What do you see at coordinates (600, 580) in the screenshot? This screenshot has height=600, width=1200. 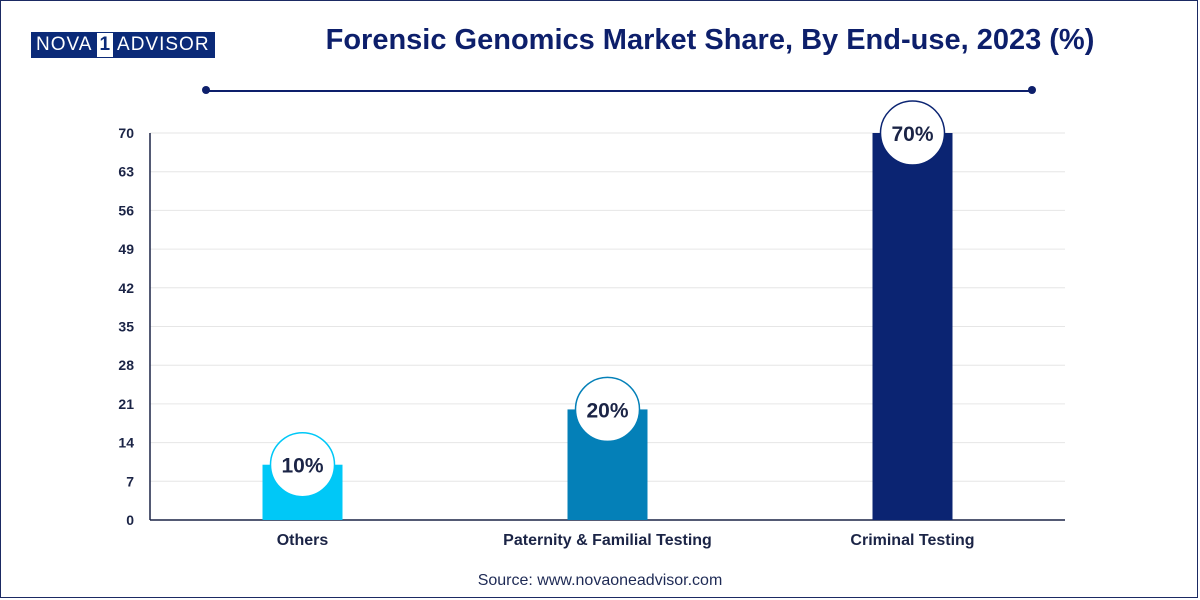 I see `source-text: Source: www.novaoneadvisor.com` at bounding box center [600, 580].